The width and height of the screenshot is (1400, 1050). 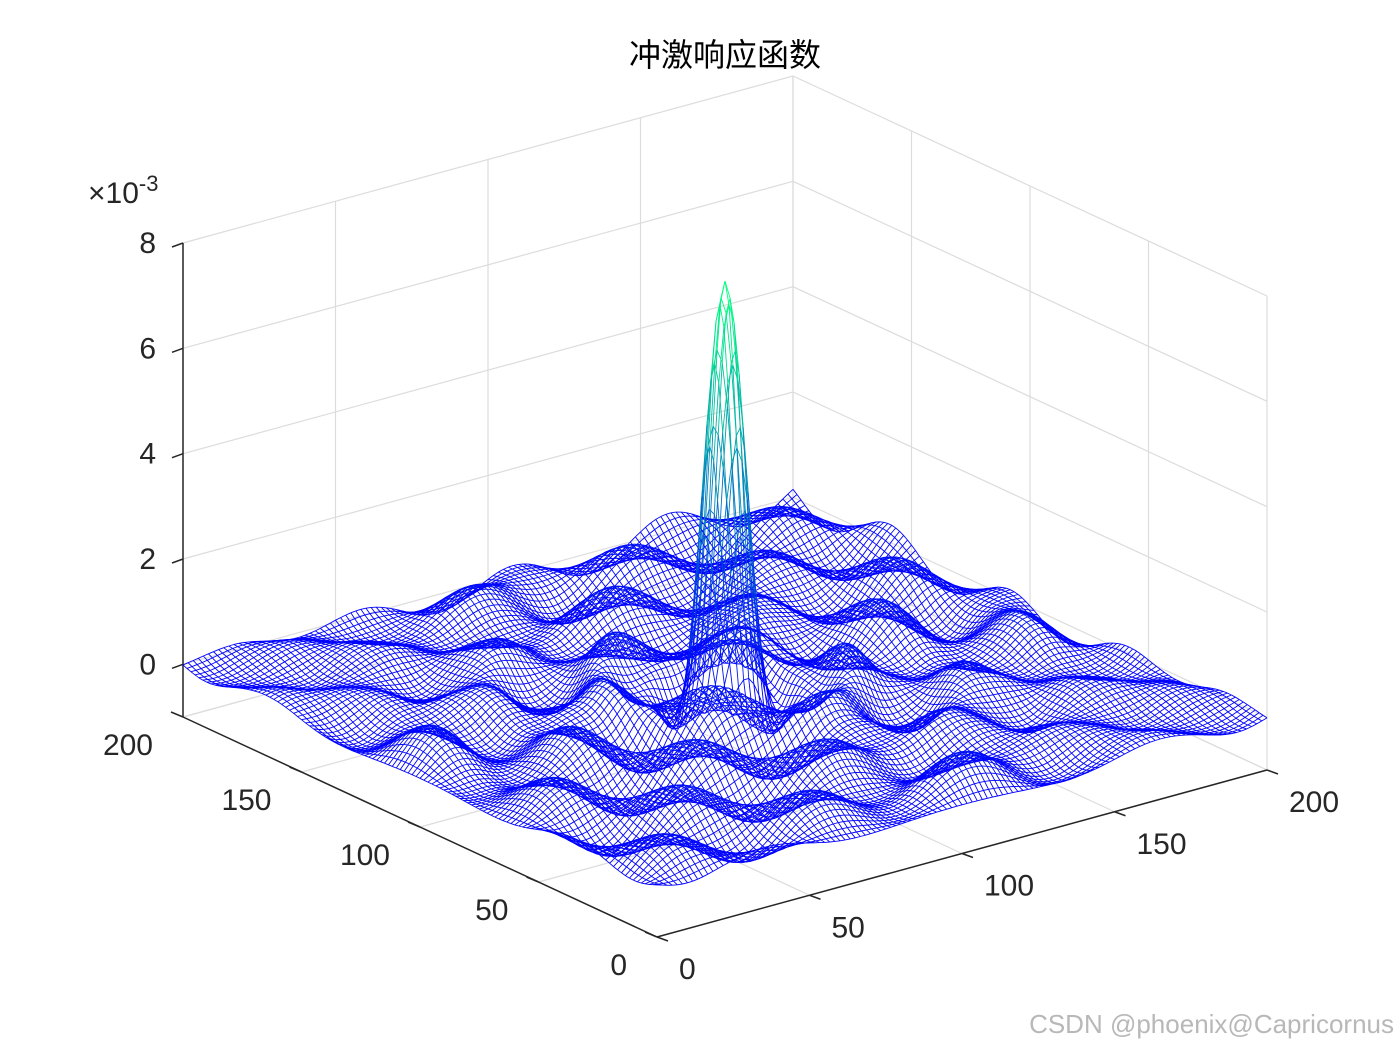 What do you see at coordinates (488, 159) in the screenshot?
I see `gridline-z-backwall` at bounding box center [488, 159].